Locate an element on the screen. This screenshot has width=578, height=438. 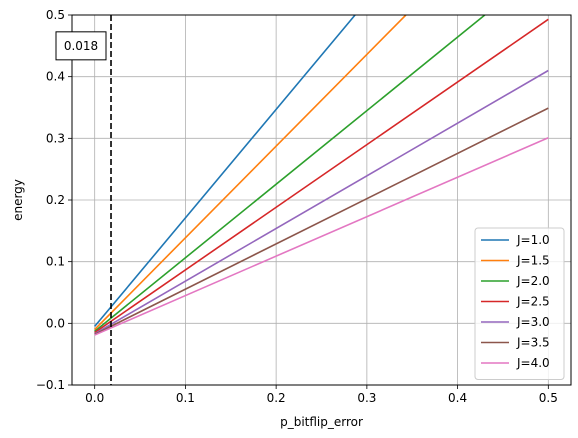
legend-label: J=2.0 is located at coordinates (533, 281).